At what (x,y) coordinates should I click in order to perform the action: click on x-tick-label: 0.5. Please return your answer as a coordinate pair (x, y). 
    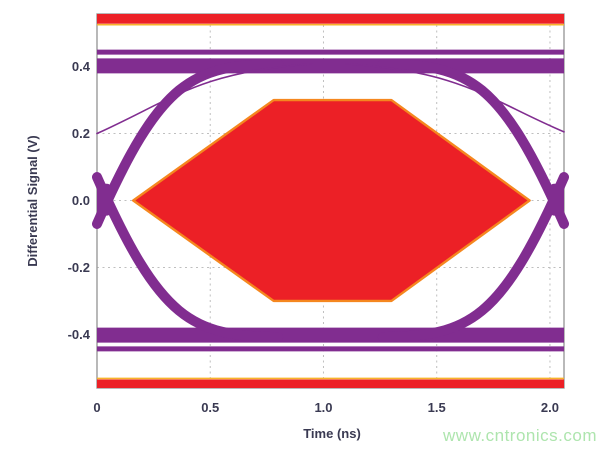
    Looking at the image, I should click on (210, 407).